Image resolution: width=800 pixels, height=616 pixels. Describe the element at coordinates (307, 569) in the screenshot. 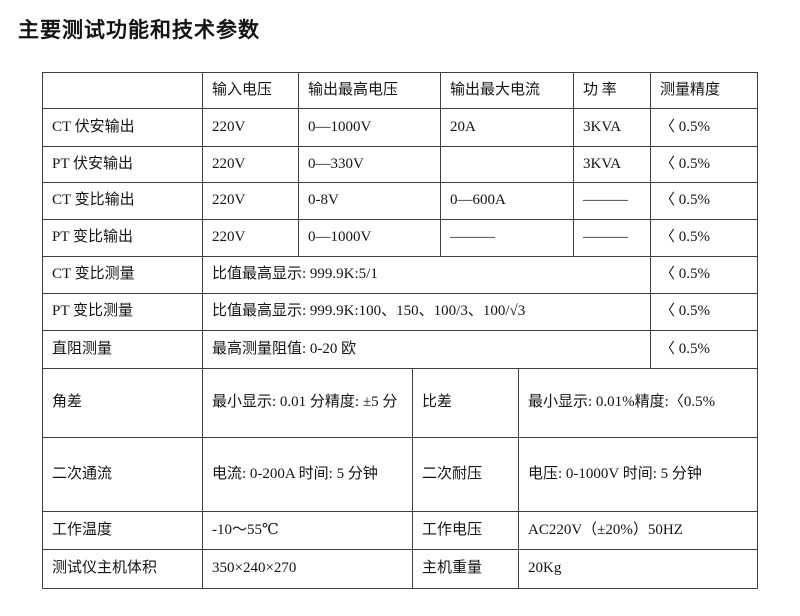

I see `cell-value: 350×240×270` at that location.